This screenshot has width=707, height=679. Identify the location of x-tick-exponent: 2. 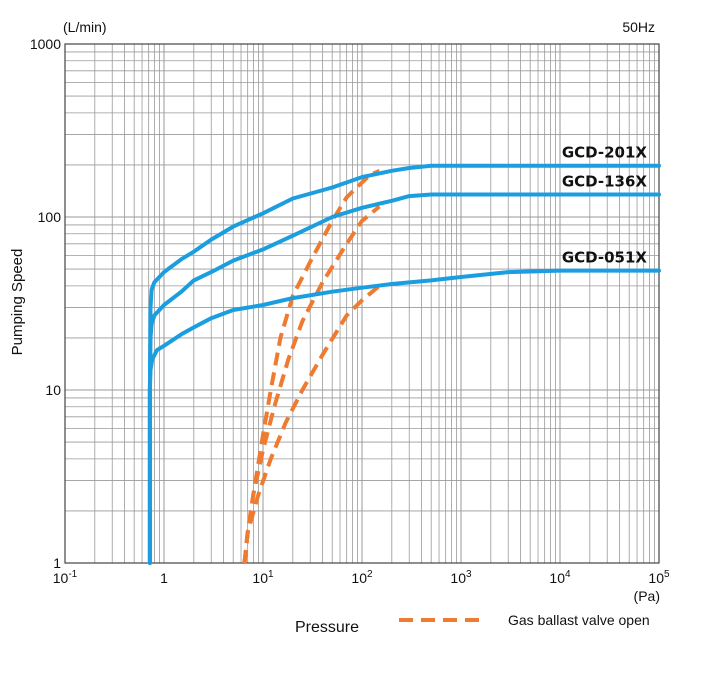
(370, 574).